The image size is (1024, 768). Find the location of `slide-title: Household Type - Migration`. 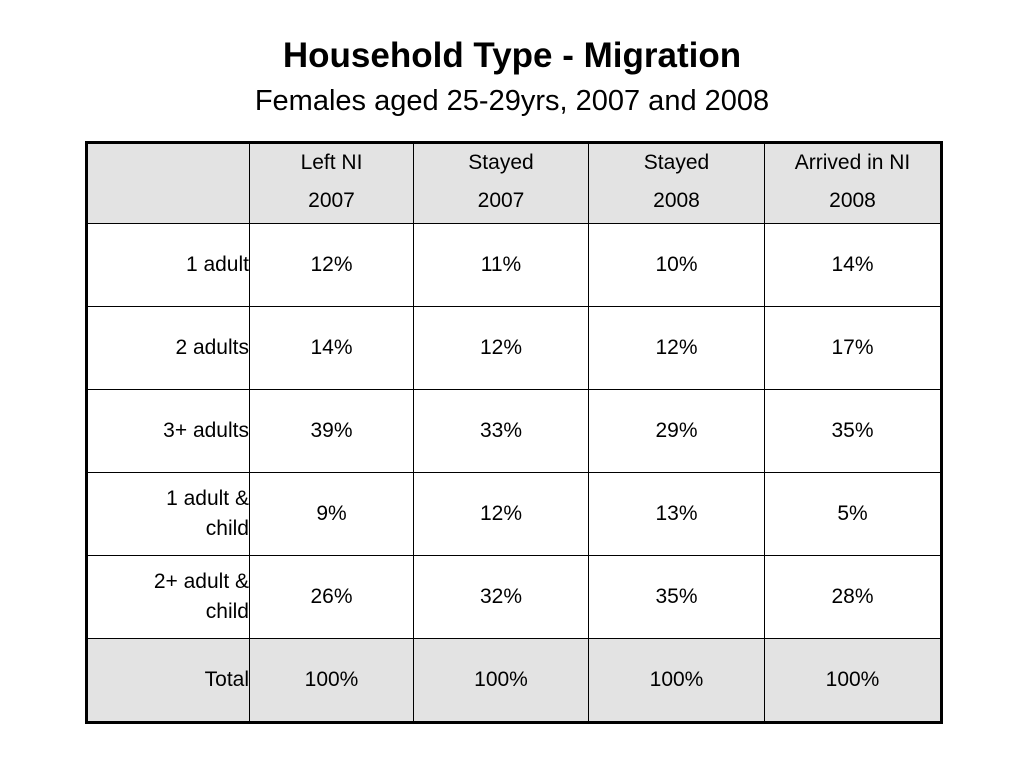

slide-title: Household Type - Migration is located at coordinates (512, 55).